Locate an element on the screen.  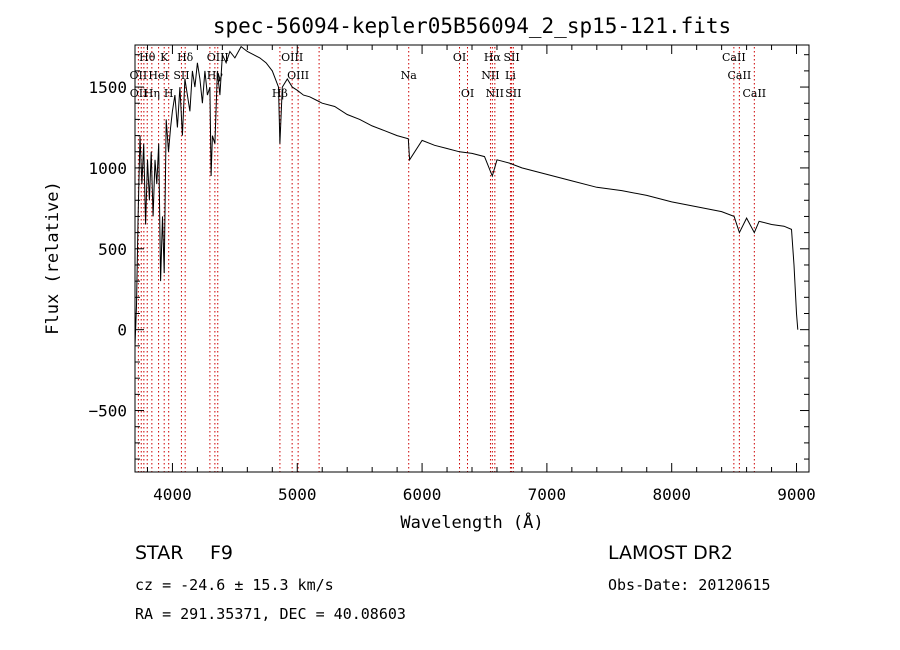
annotation-label-15: NII is located at coordinates (490, 75).